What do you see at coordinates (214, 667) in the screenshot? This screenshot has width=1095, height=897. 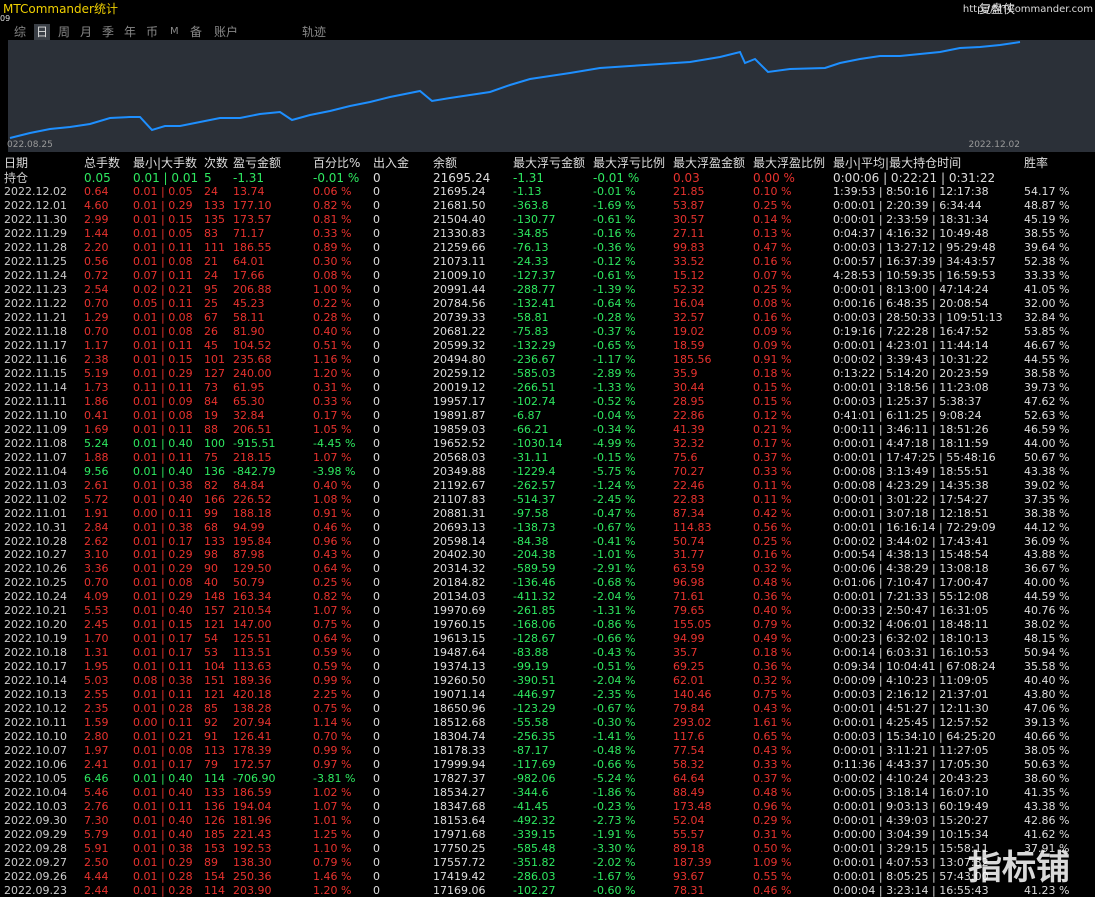 I see `cell: 104` at bounding box center [214, 667].